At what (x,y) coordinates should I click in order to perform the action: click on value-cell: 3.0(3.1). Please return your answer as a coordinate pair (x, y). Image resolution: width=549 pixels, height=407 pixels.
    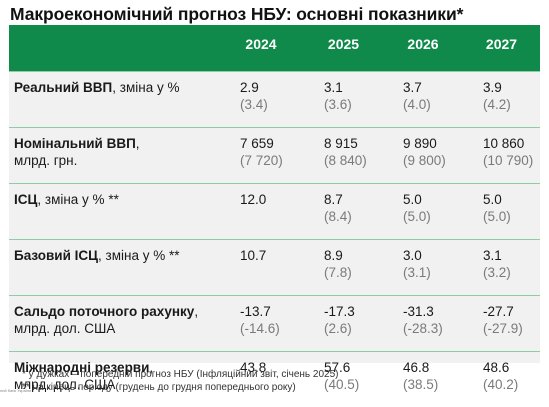
    Looking at the image, I should click on (423, 268).